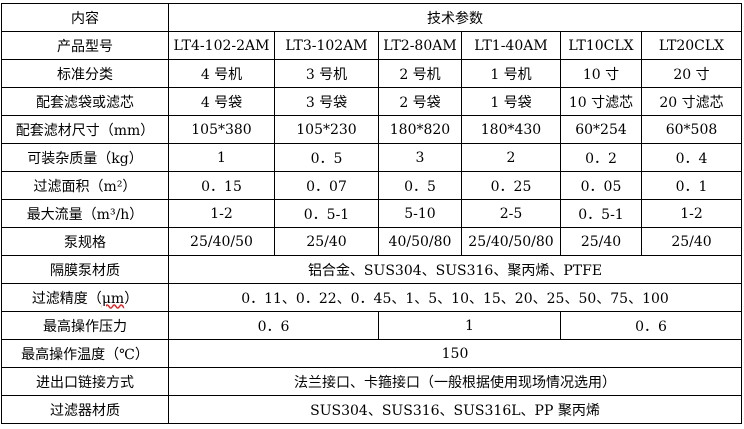 The width and height of the screenshot is (744, 429). Describe the element at coordinates (420, 45) in the screenshot. I see `table-cell: LT2-80AM` at that location.